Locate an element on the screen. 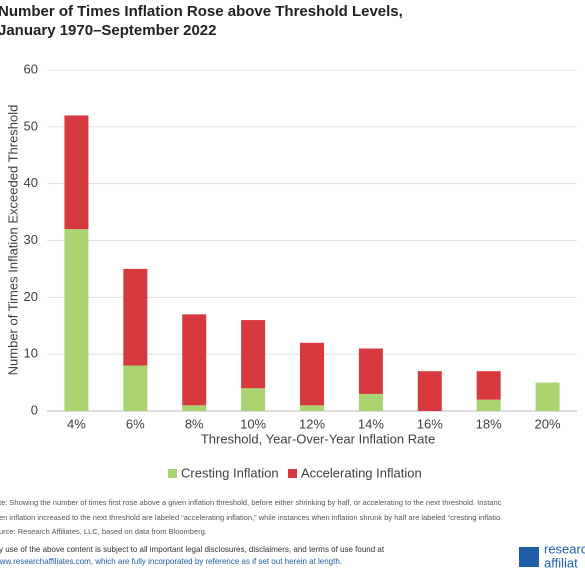  x-tick-label: 20% is located at coordinates (548, 423).